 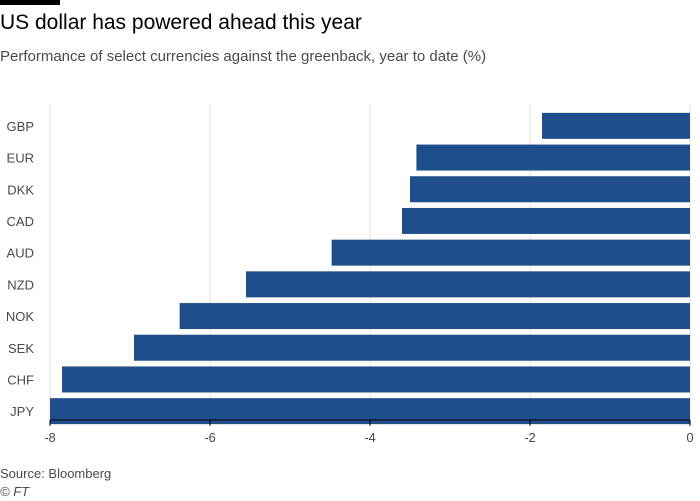 What do you see at coordinates (616, 125) in the screenshot?
I see `bar-gbp` at bounding box center [616, 125].